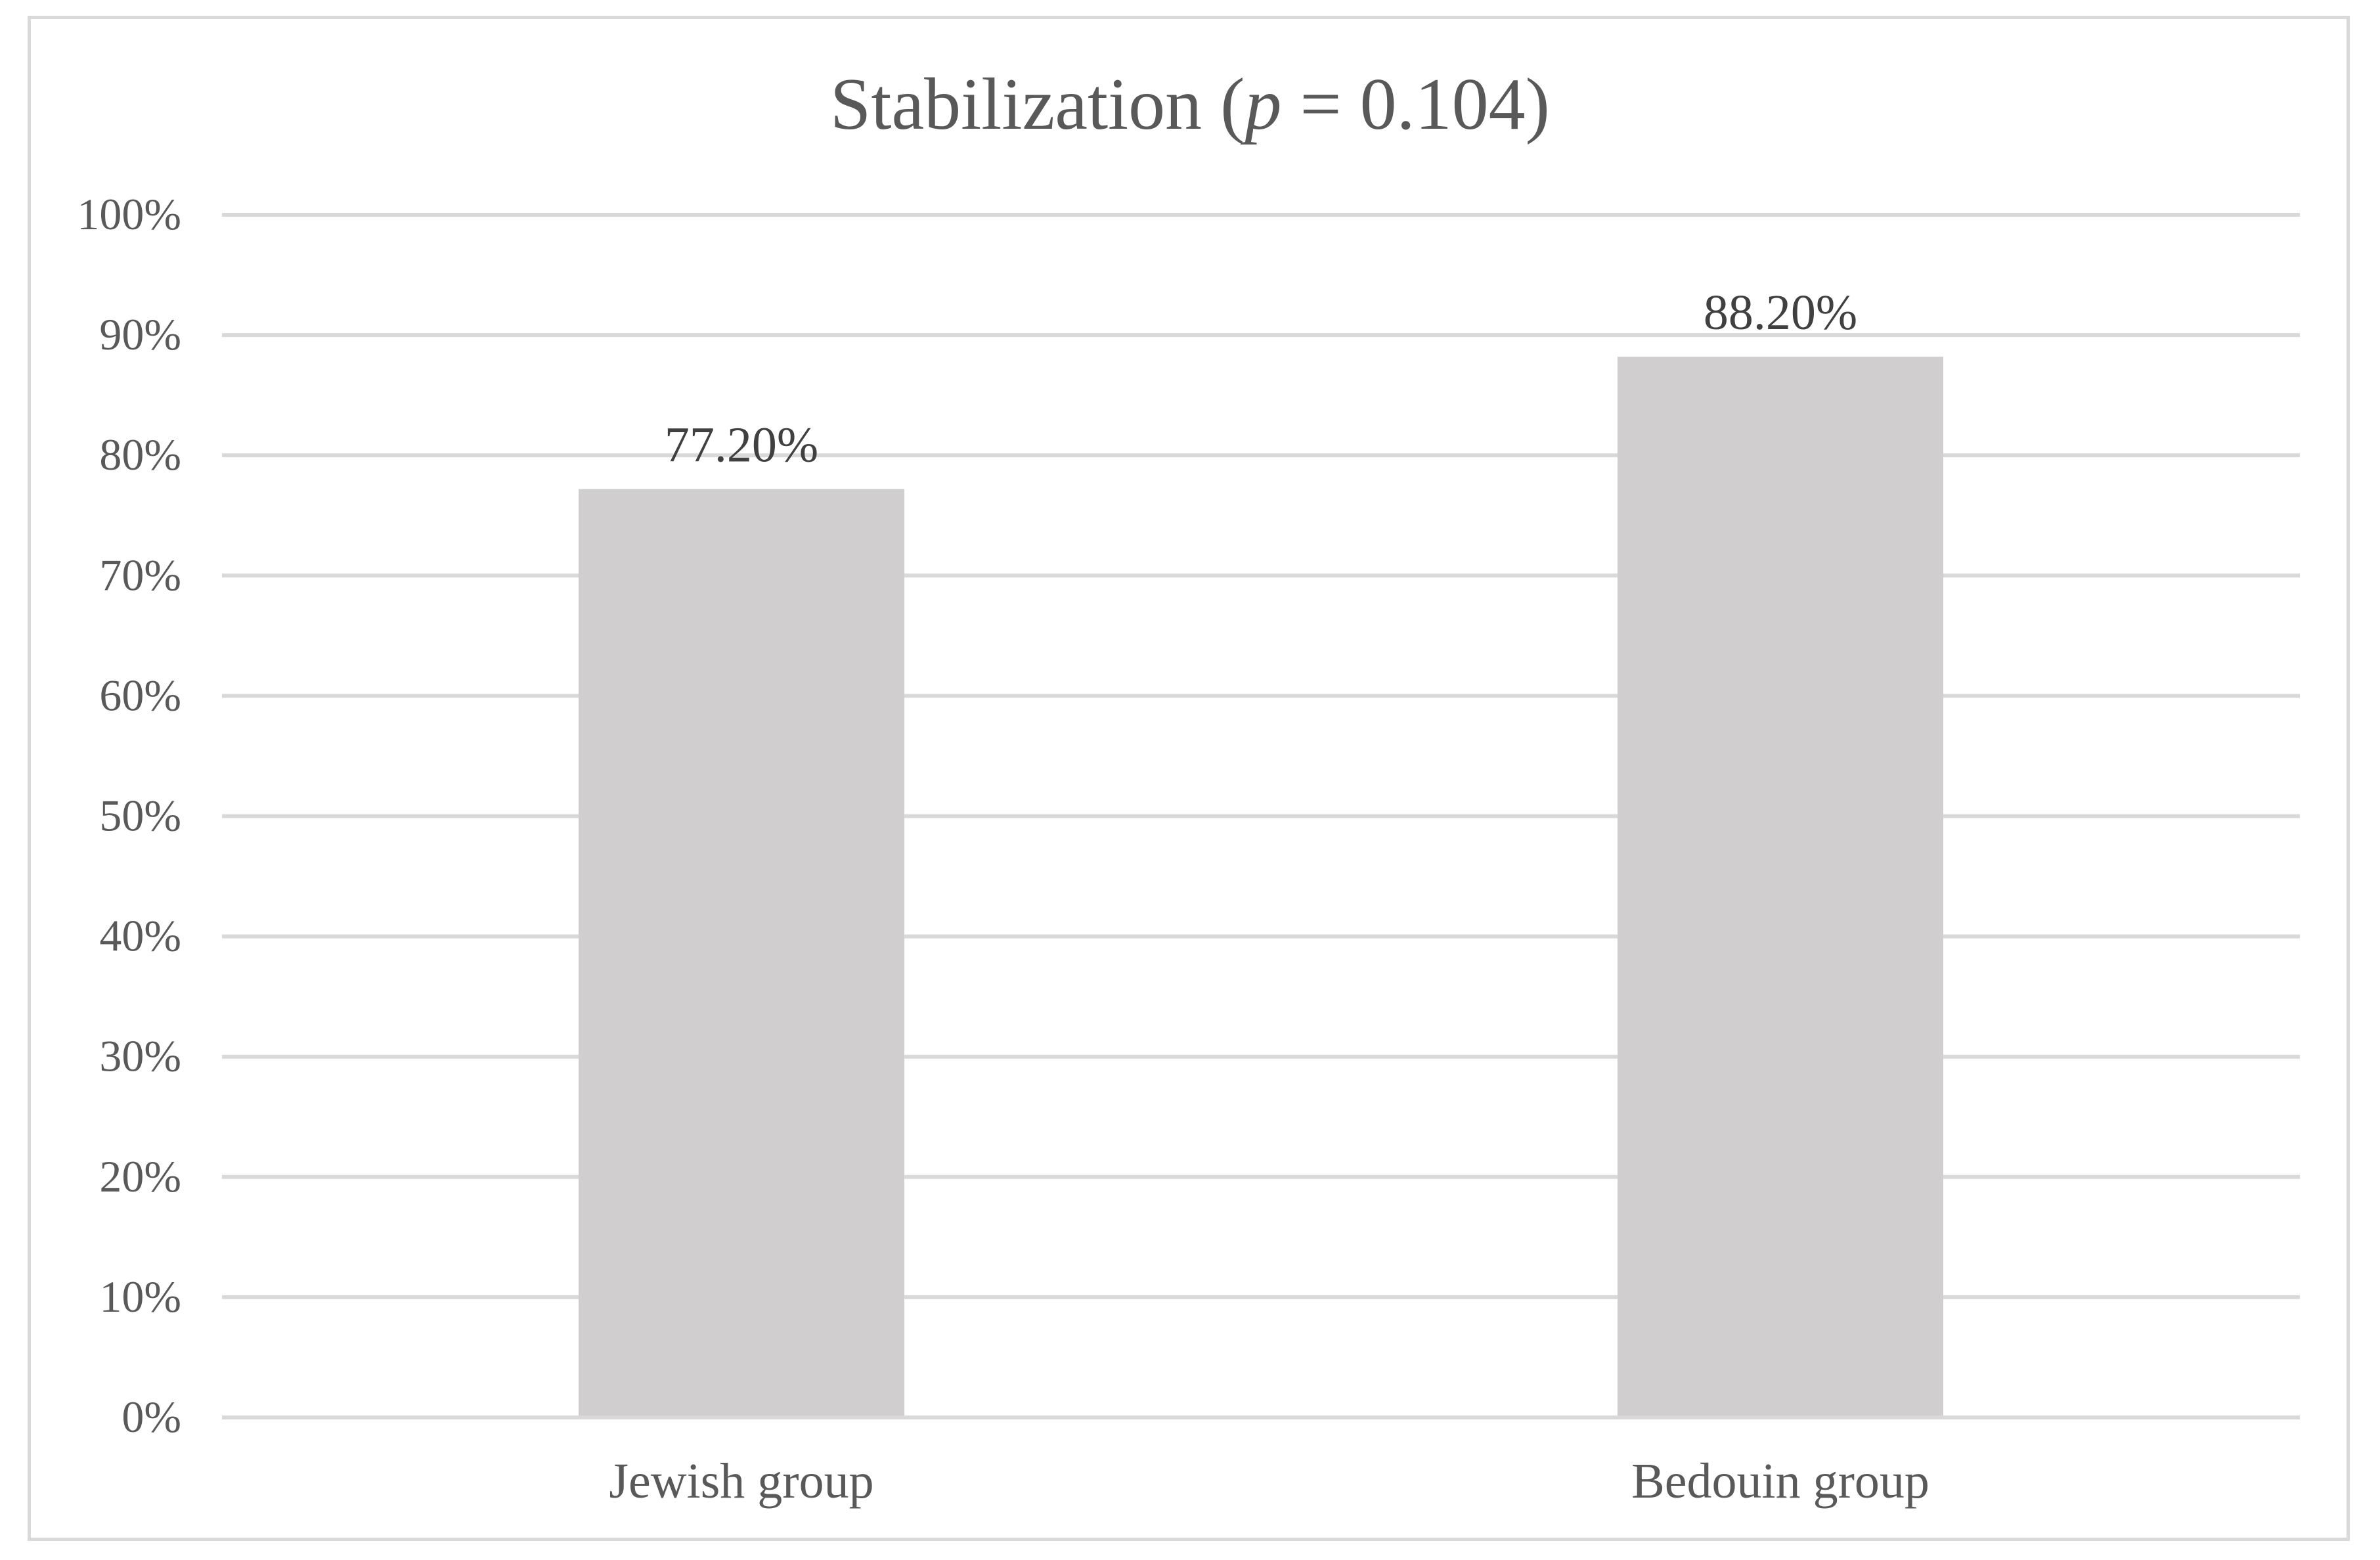 The height and width of the screenshot is (1560, 2380). I want to click on y-tick-label: 60%, so click(140, 695).